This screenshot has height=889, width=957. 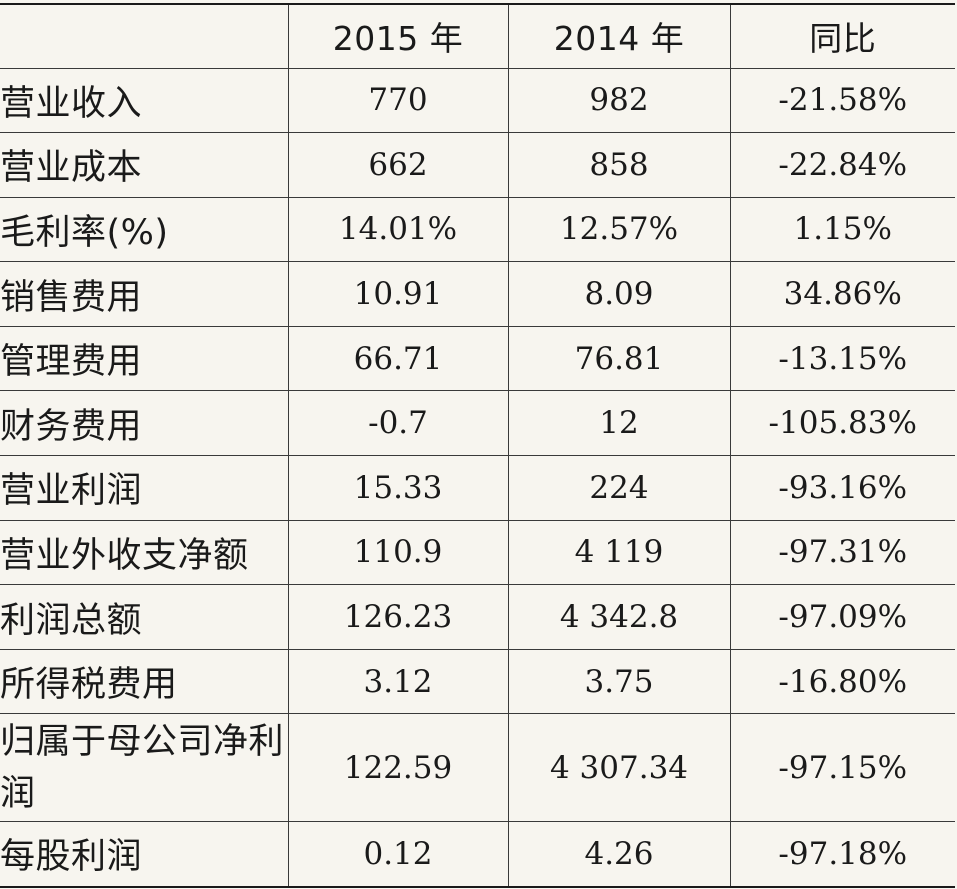 I want to click on row-label: 财务费用, so click(x=144, y=423).